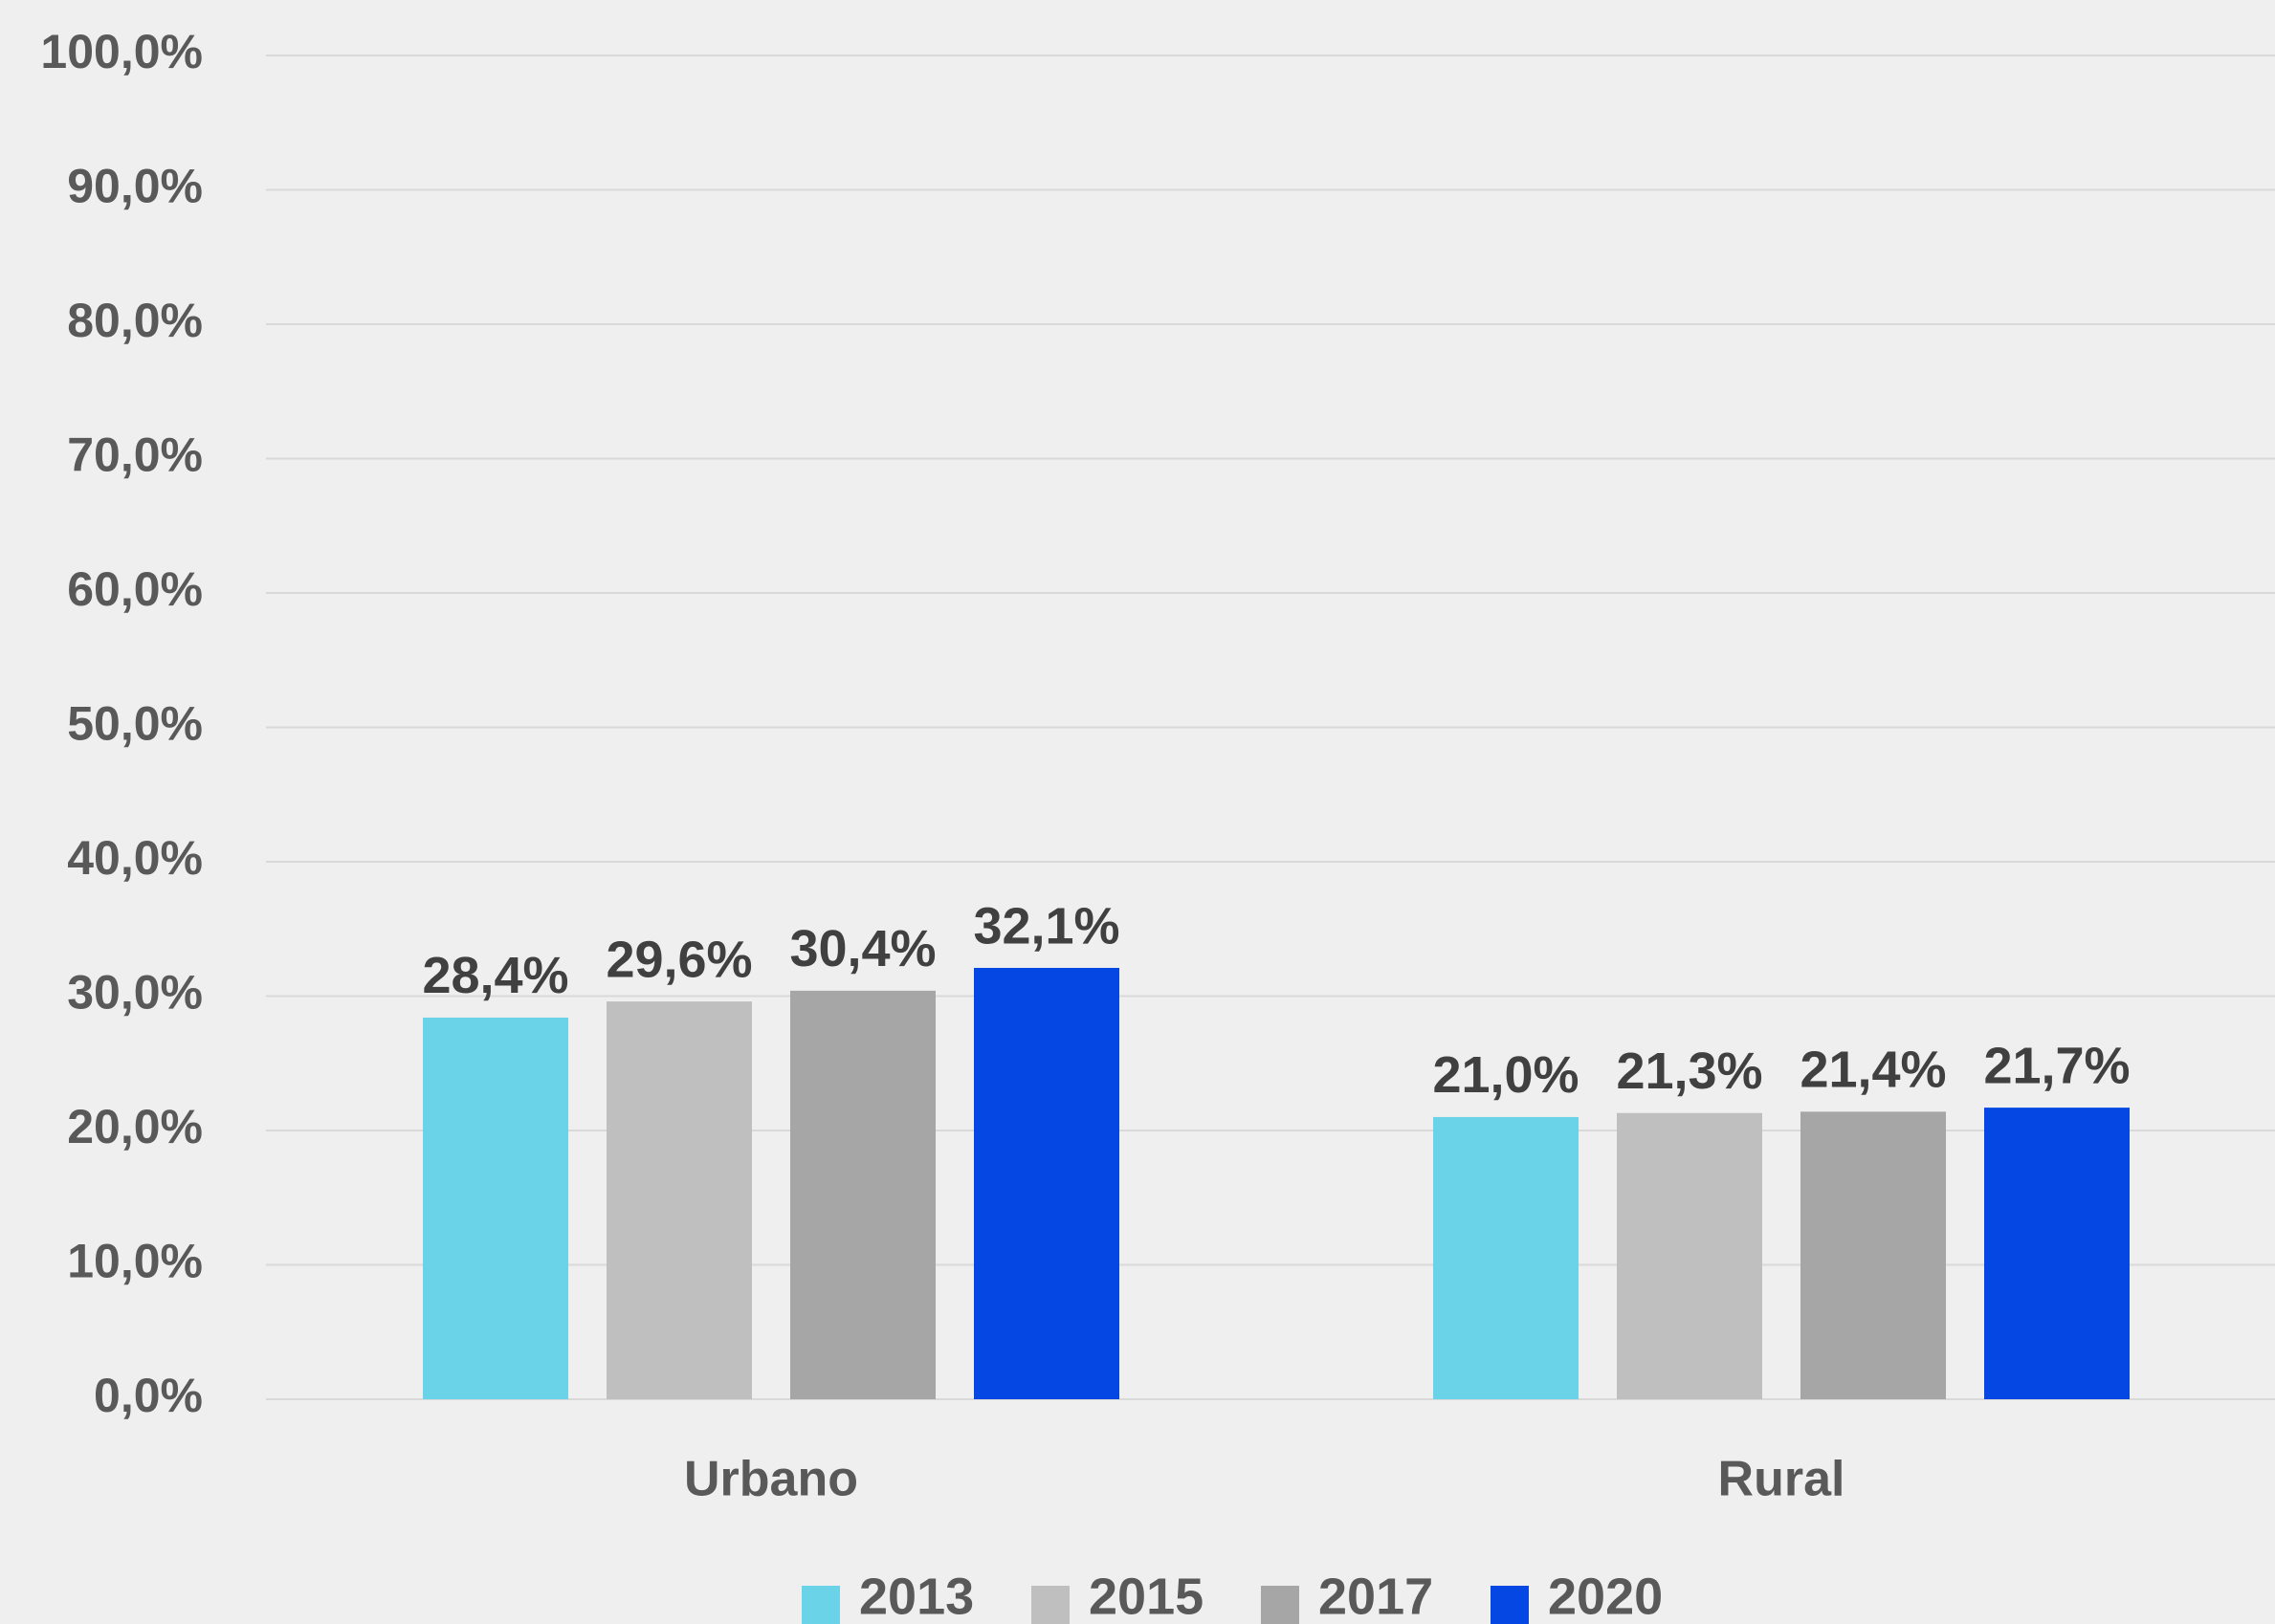 The height and width of the screenshot is (1624, 2275). Describe the element at coordinates (495, 976) in the screenshot. I see `data-label: 28,4%` at that location.